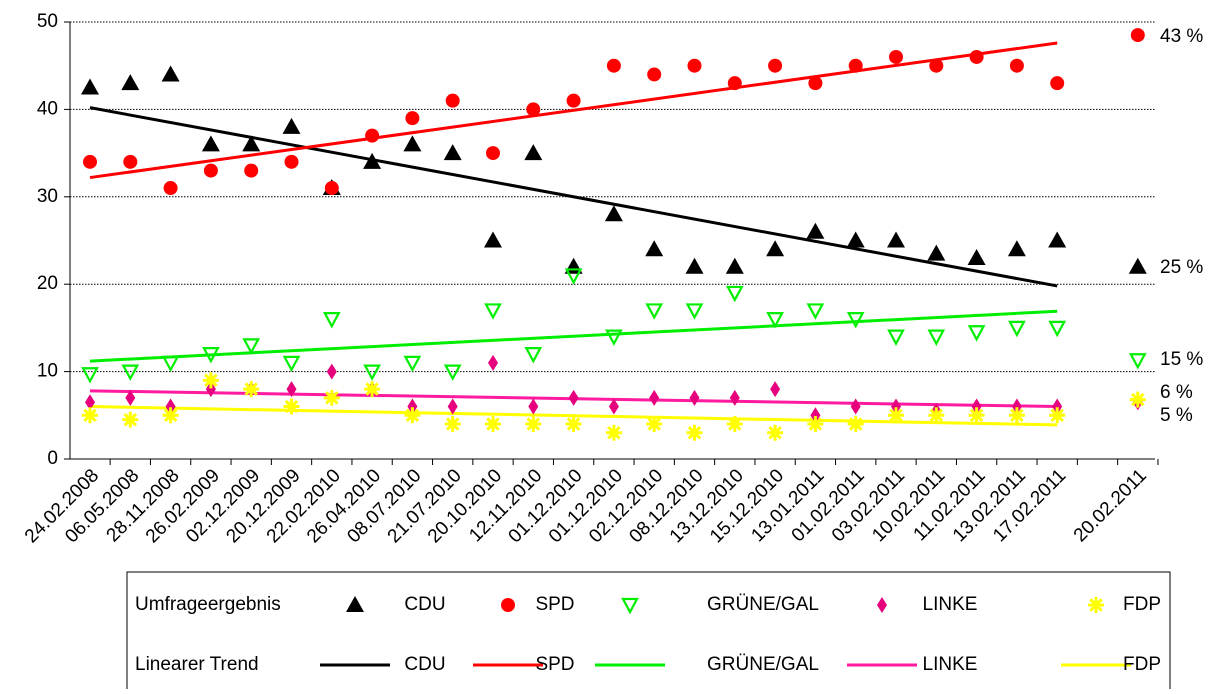  What do you see at coordinates (52, 458) in the screenshot?
I see `y-tick-label: 0` at bounding box center [52, 458].